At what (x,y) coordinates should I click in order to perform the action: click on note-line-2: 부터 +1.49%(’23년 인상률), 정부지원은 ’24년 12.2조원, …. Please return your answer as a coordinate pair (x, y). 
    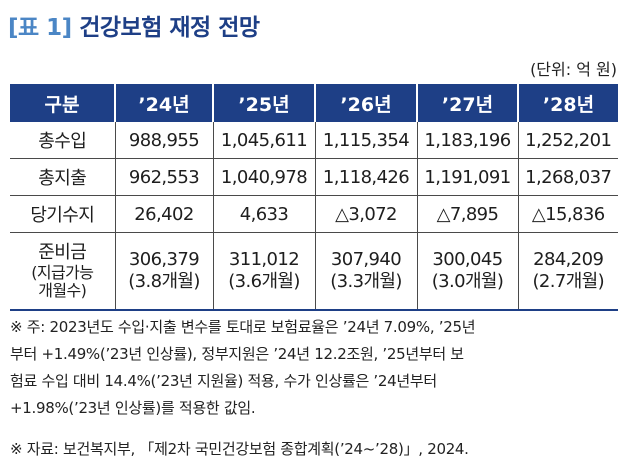
    Looking at the image, I should click on (237, 354).